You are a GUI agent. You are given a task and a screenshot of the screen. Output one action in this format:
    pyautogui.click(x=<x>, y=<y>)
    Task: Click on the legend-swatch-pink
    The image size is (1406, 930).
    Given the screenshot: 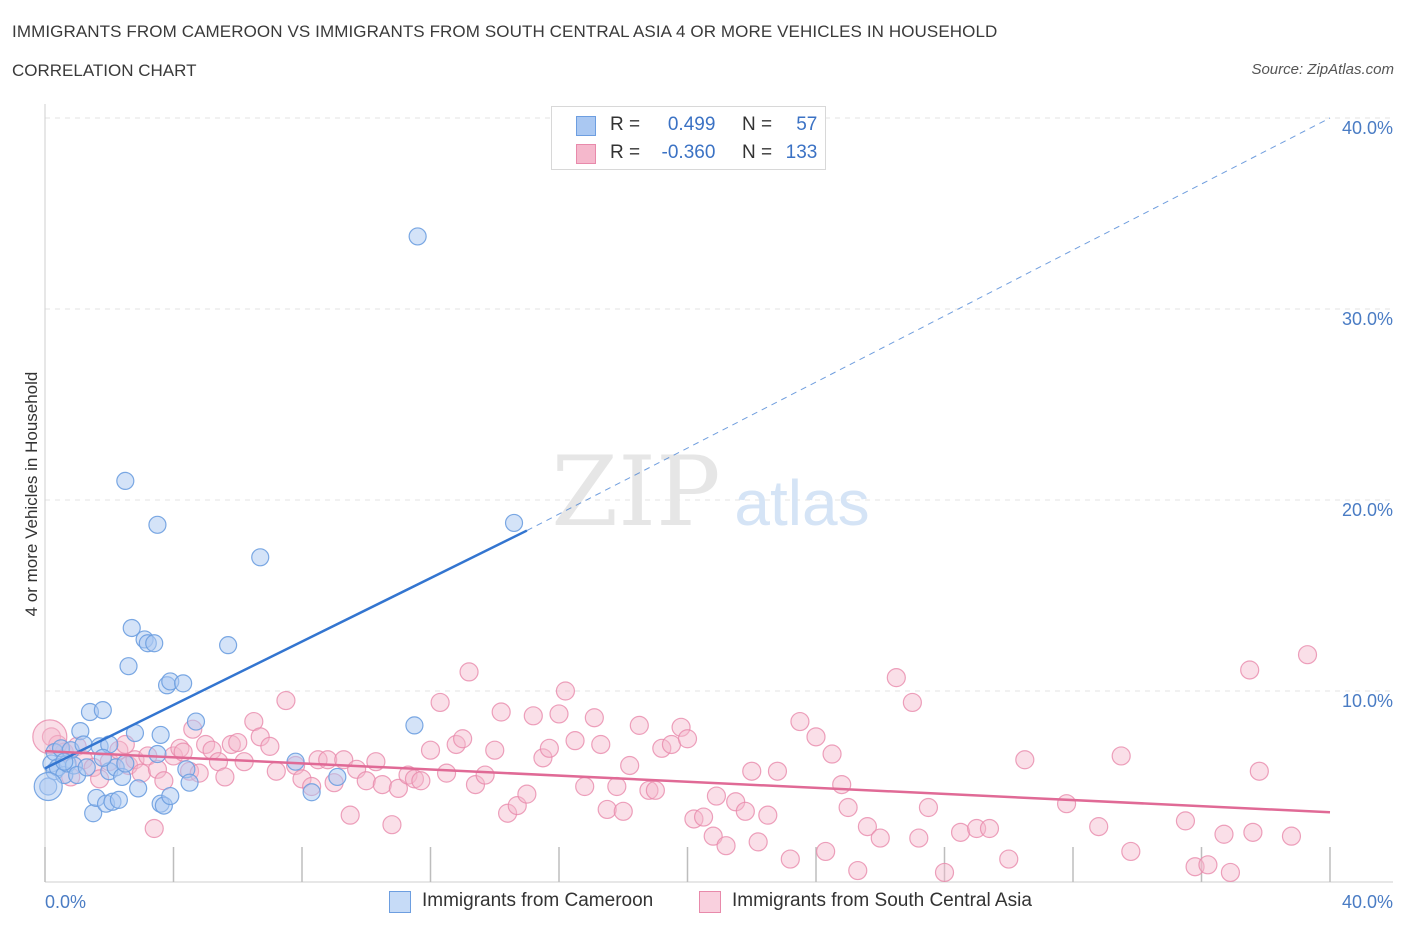 What is the action you would take?
    pyautogui.click(x=586, y=154)
    